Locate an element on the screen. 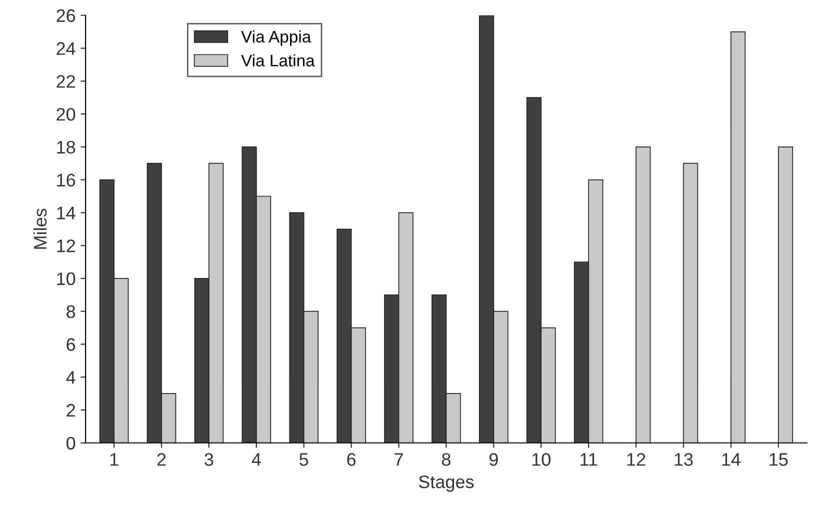 The width and height of the screenshot is (815, 512). y-tick-label: 16 is located at coordinates (66, 180).